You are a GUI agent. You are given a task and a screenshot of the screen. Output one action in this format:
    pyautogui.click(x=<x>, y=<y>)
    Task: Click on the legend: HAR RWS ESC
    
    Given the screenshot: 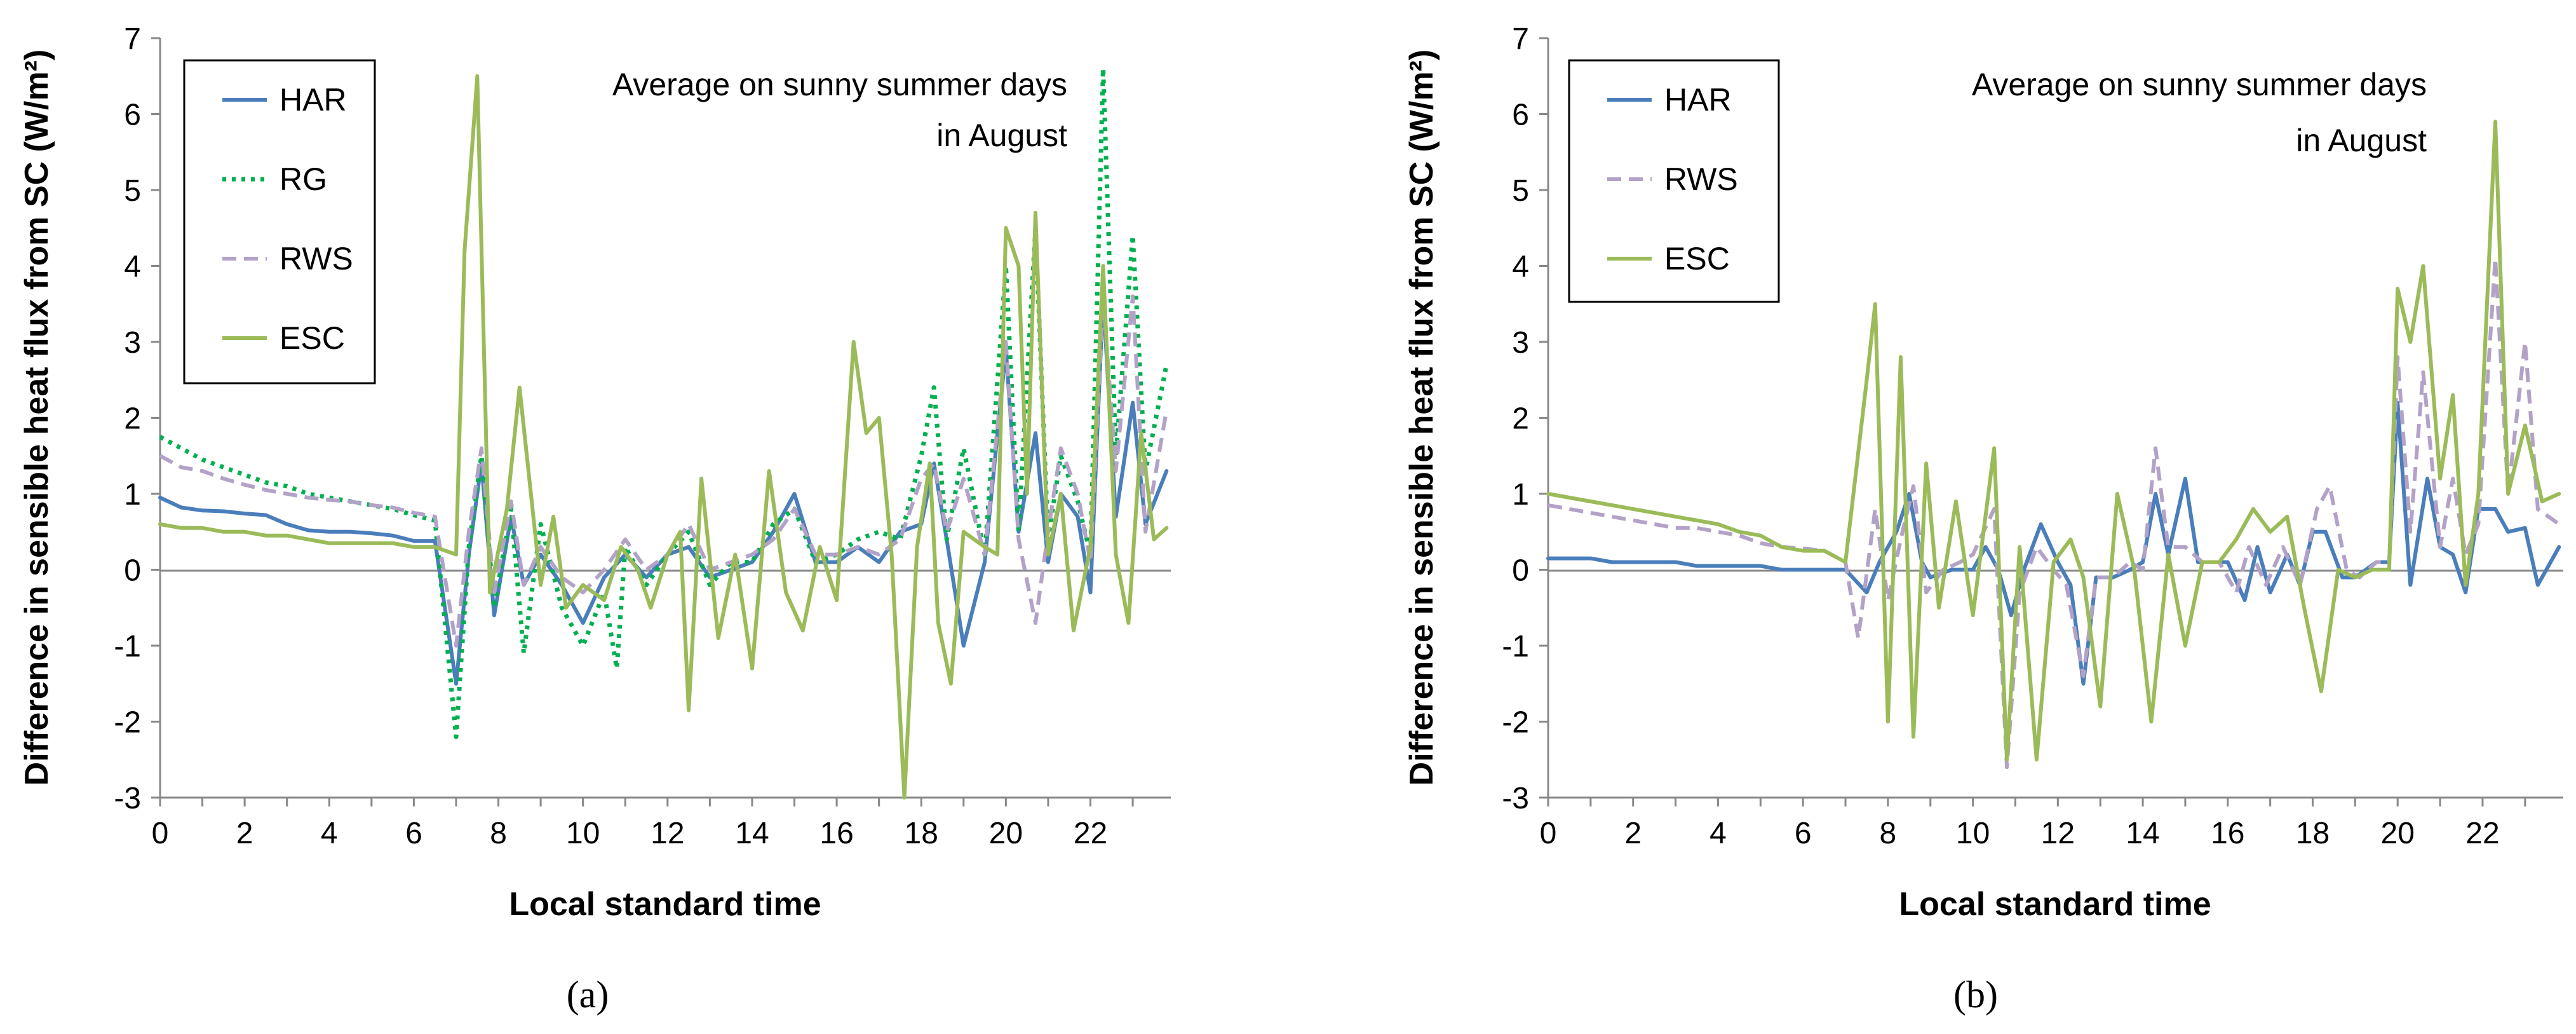 What is the action you would take?
    pyautogui.click(x=1674, y=181)
    